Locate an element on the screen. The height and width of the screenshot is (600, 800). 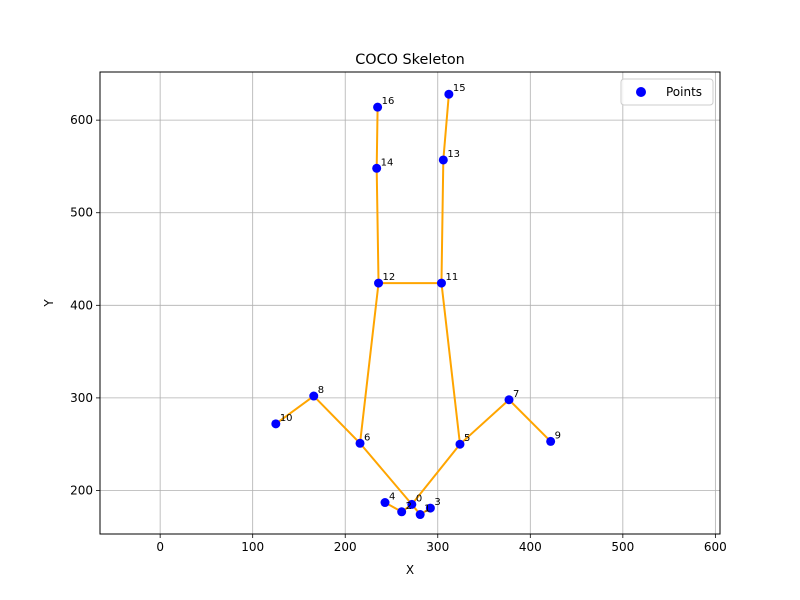
y-tick-label: 200 is located at coordinates (81, 490).